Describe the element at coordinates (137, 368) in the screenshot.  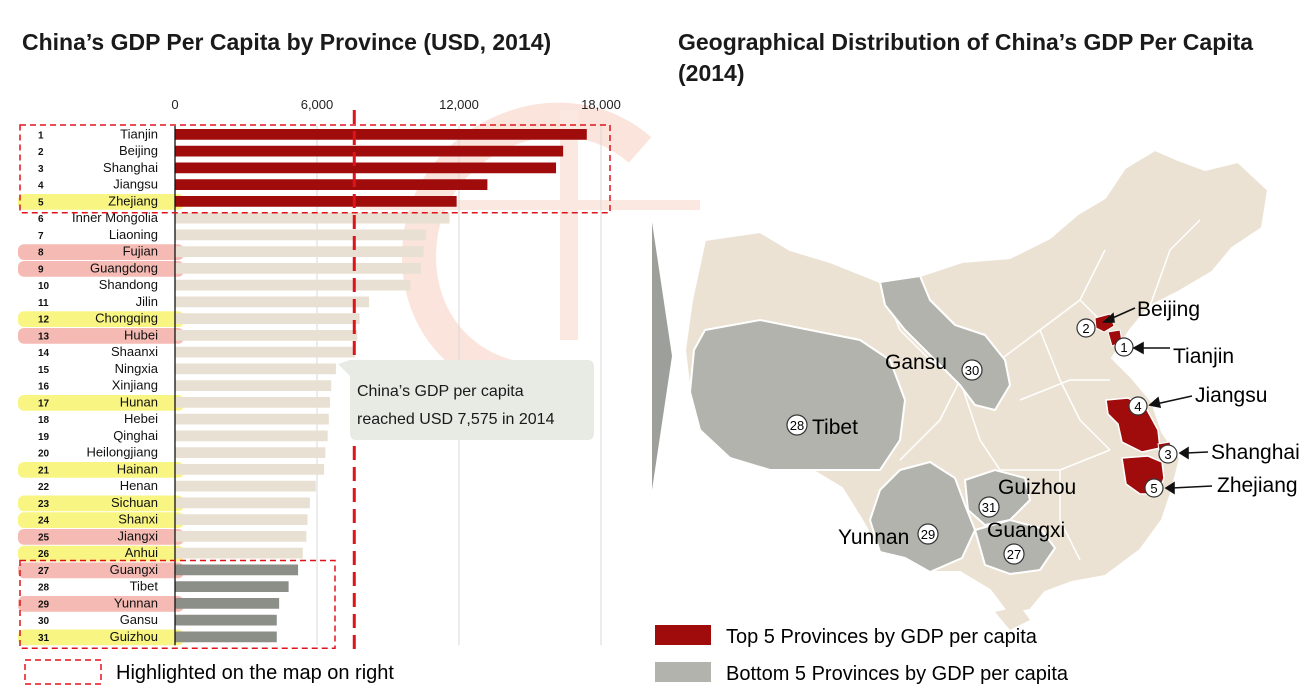
I see `category-label: Ningxia` at that location.